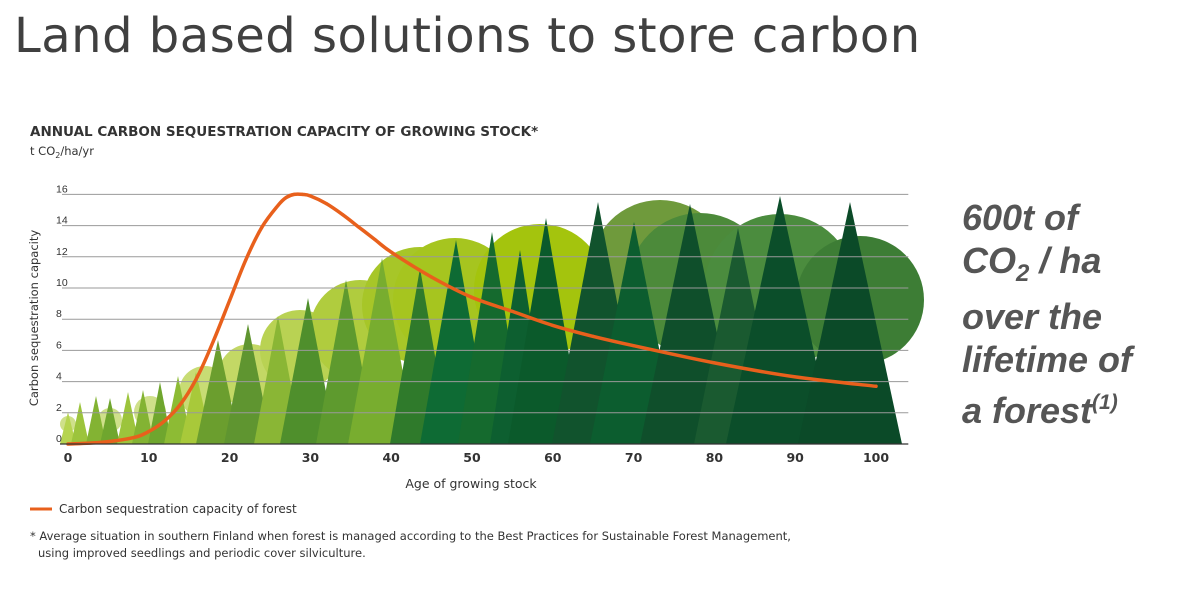 Image resolution: width=1193 pixels, height=594 pixels. What do you see at coordinates (311, 457) in the screenshot?
I see `x-tick-label: 30` at bounding box center [311, 457].